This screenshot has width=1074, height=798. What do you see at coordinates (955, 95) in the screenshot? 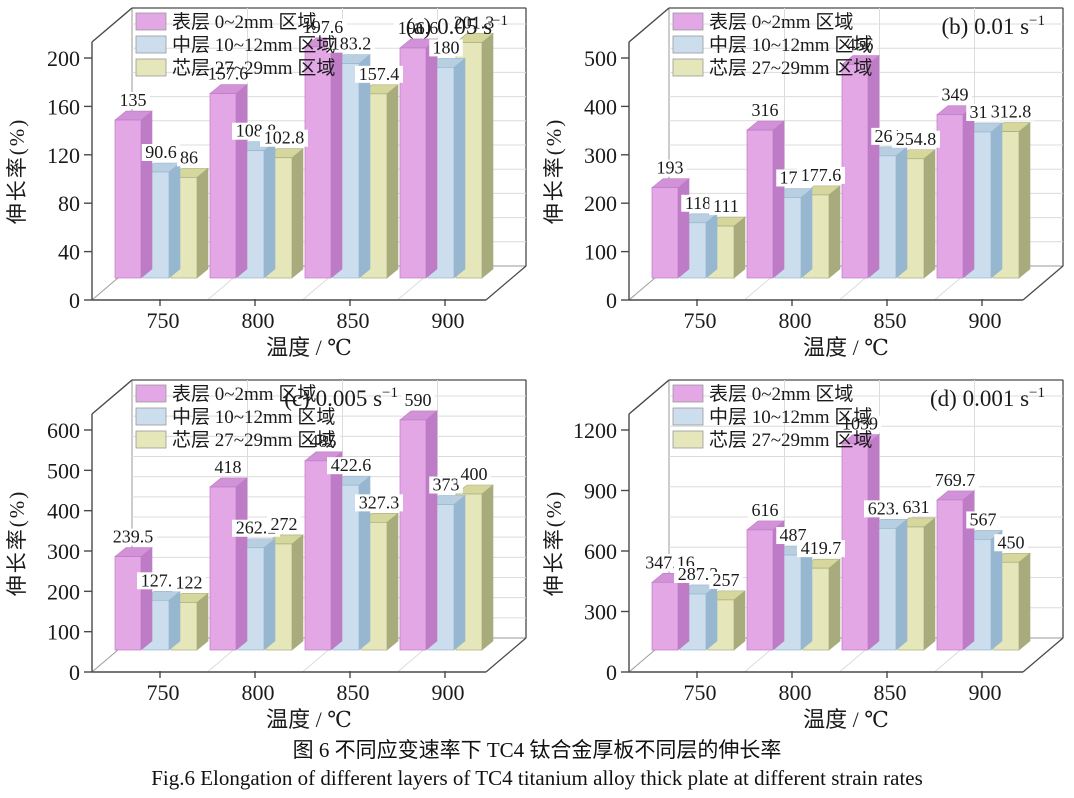
I see `value-label: 349` at bounding box center [955, 95].